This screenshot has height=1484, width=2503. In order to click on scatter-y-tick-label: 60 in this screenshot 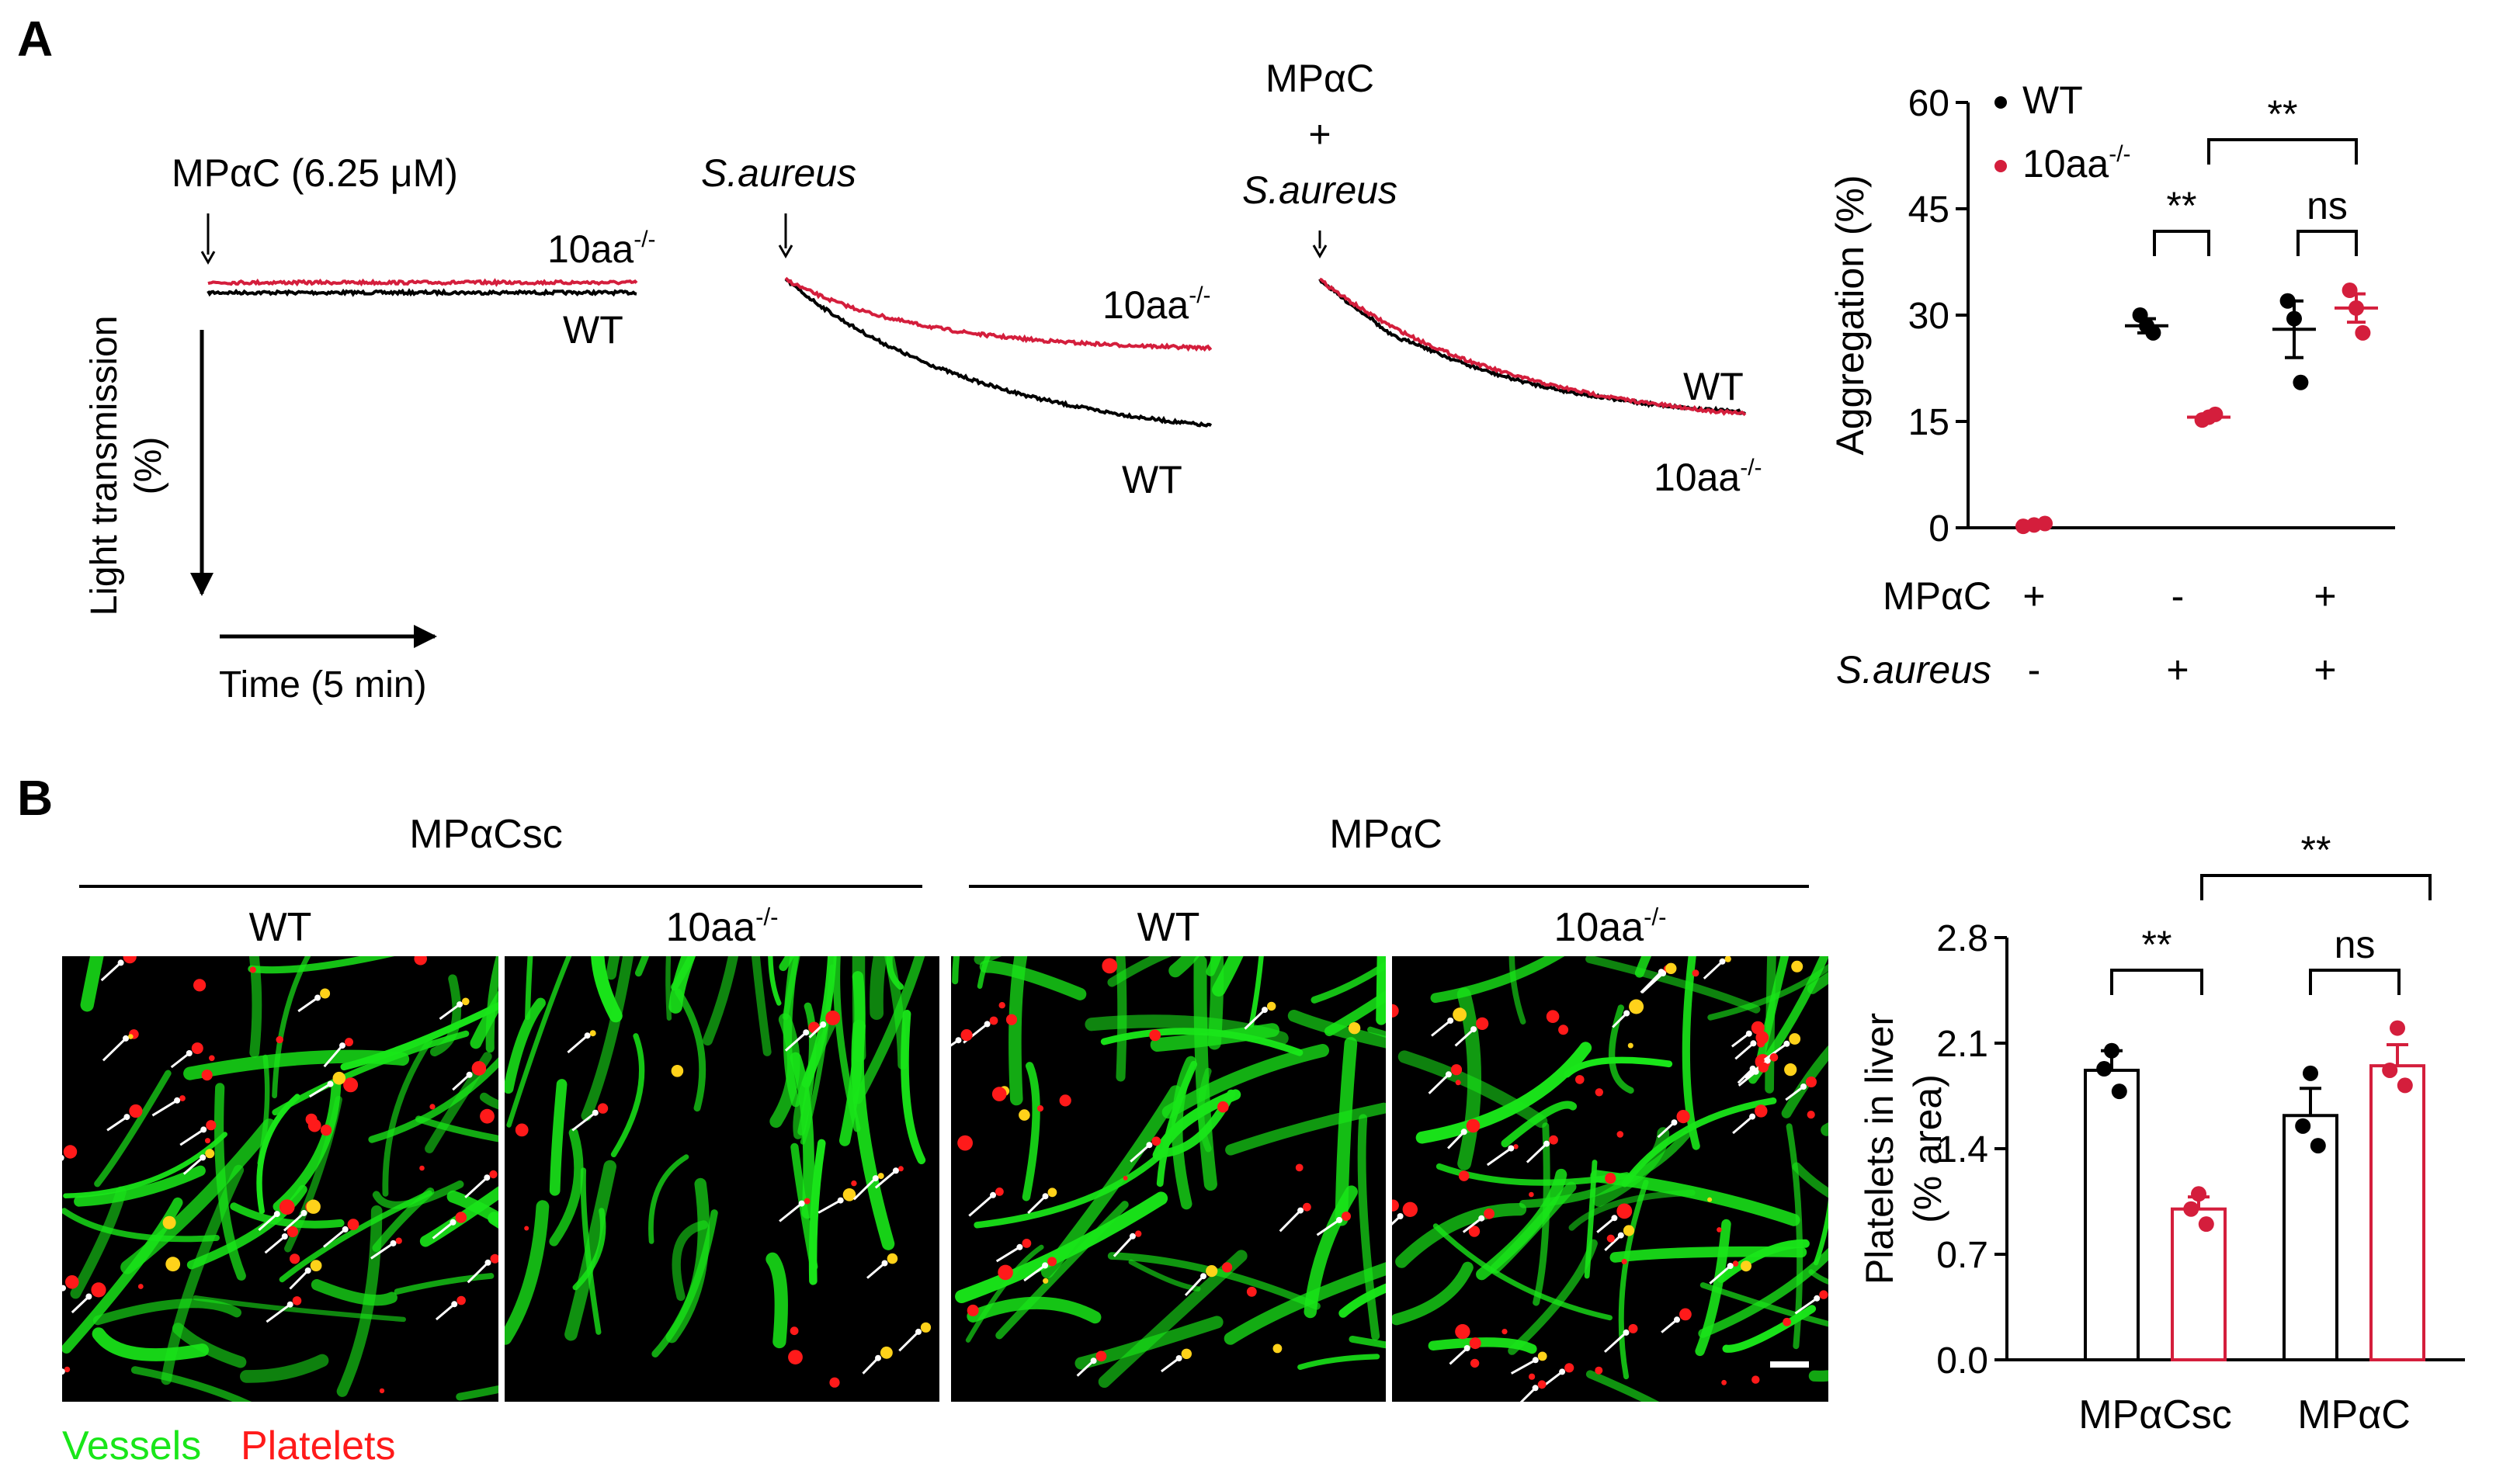, I will do `click(1928, 104)`.